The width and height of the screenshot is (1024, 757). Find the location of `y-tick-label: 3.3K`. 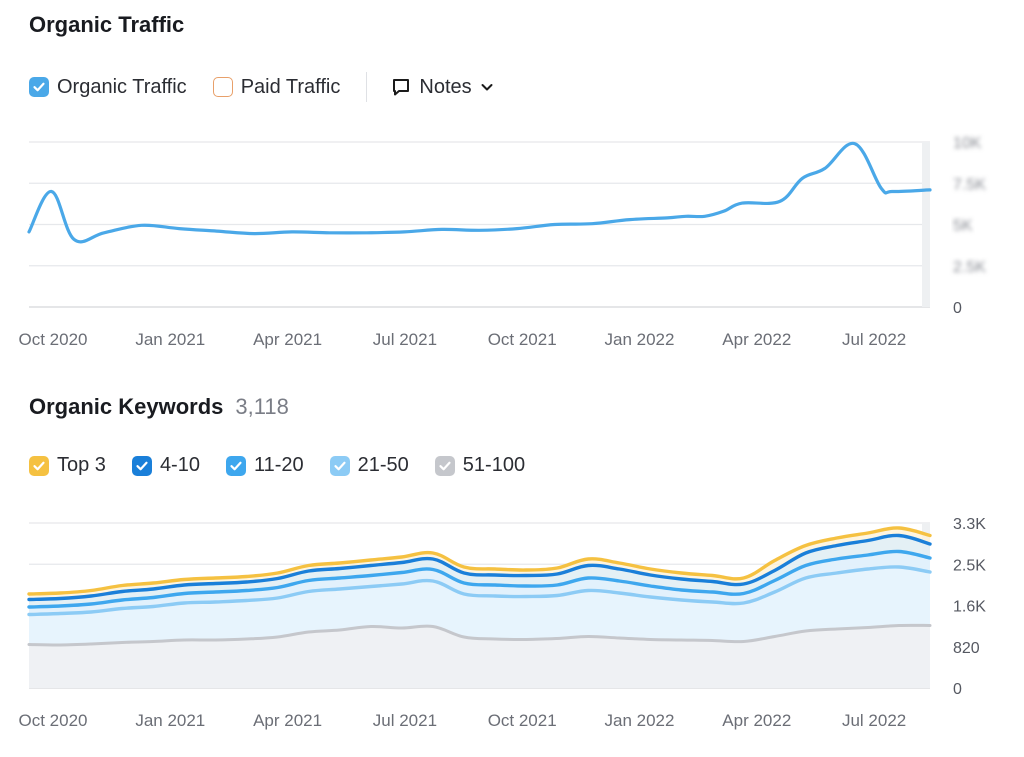

y-tick-label: 3.3K is located at coordinates (969, 524).